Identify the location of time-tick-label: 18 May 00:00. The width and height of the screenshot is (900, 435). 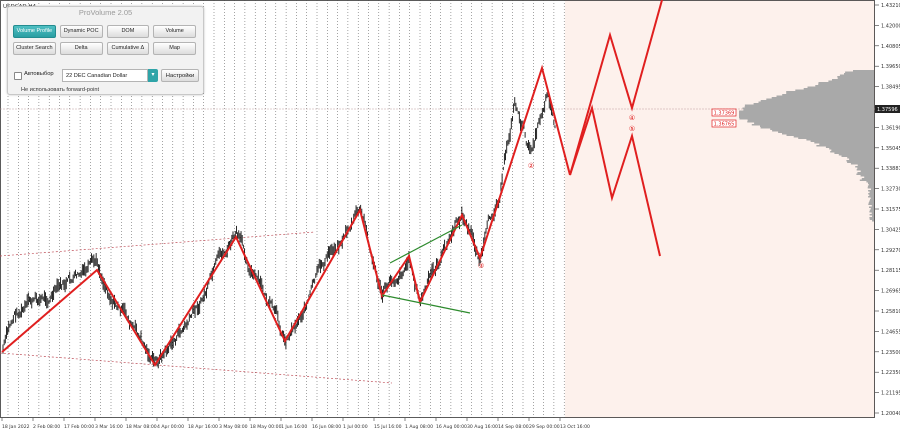
(266, 427).